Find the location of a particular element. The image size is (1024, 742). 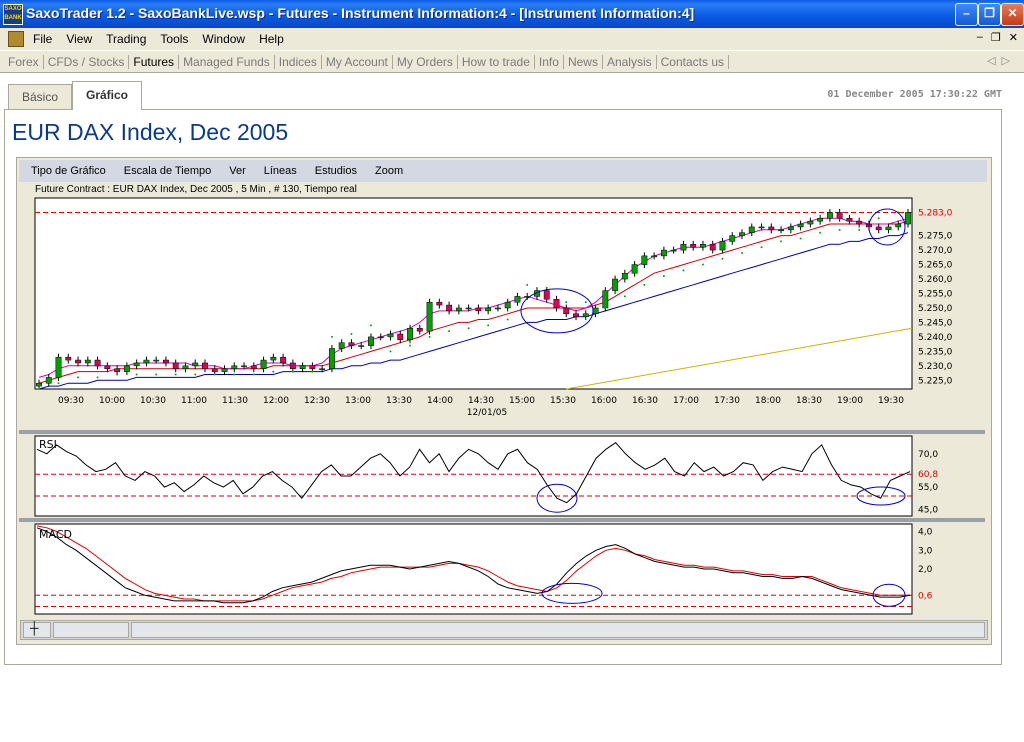

menu-item-help: Help is located at coordinates (271, 39).